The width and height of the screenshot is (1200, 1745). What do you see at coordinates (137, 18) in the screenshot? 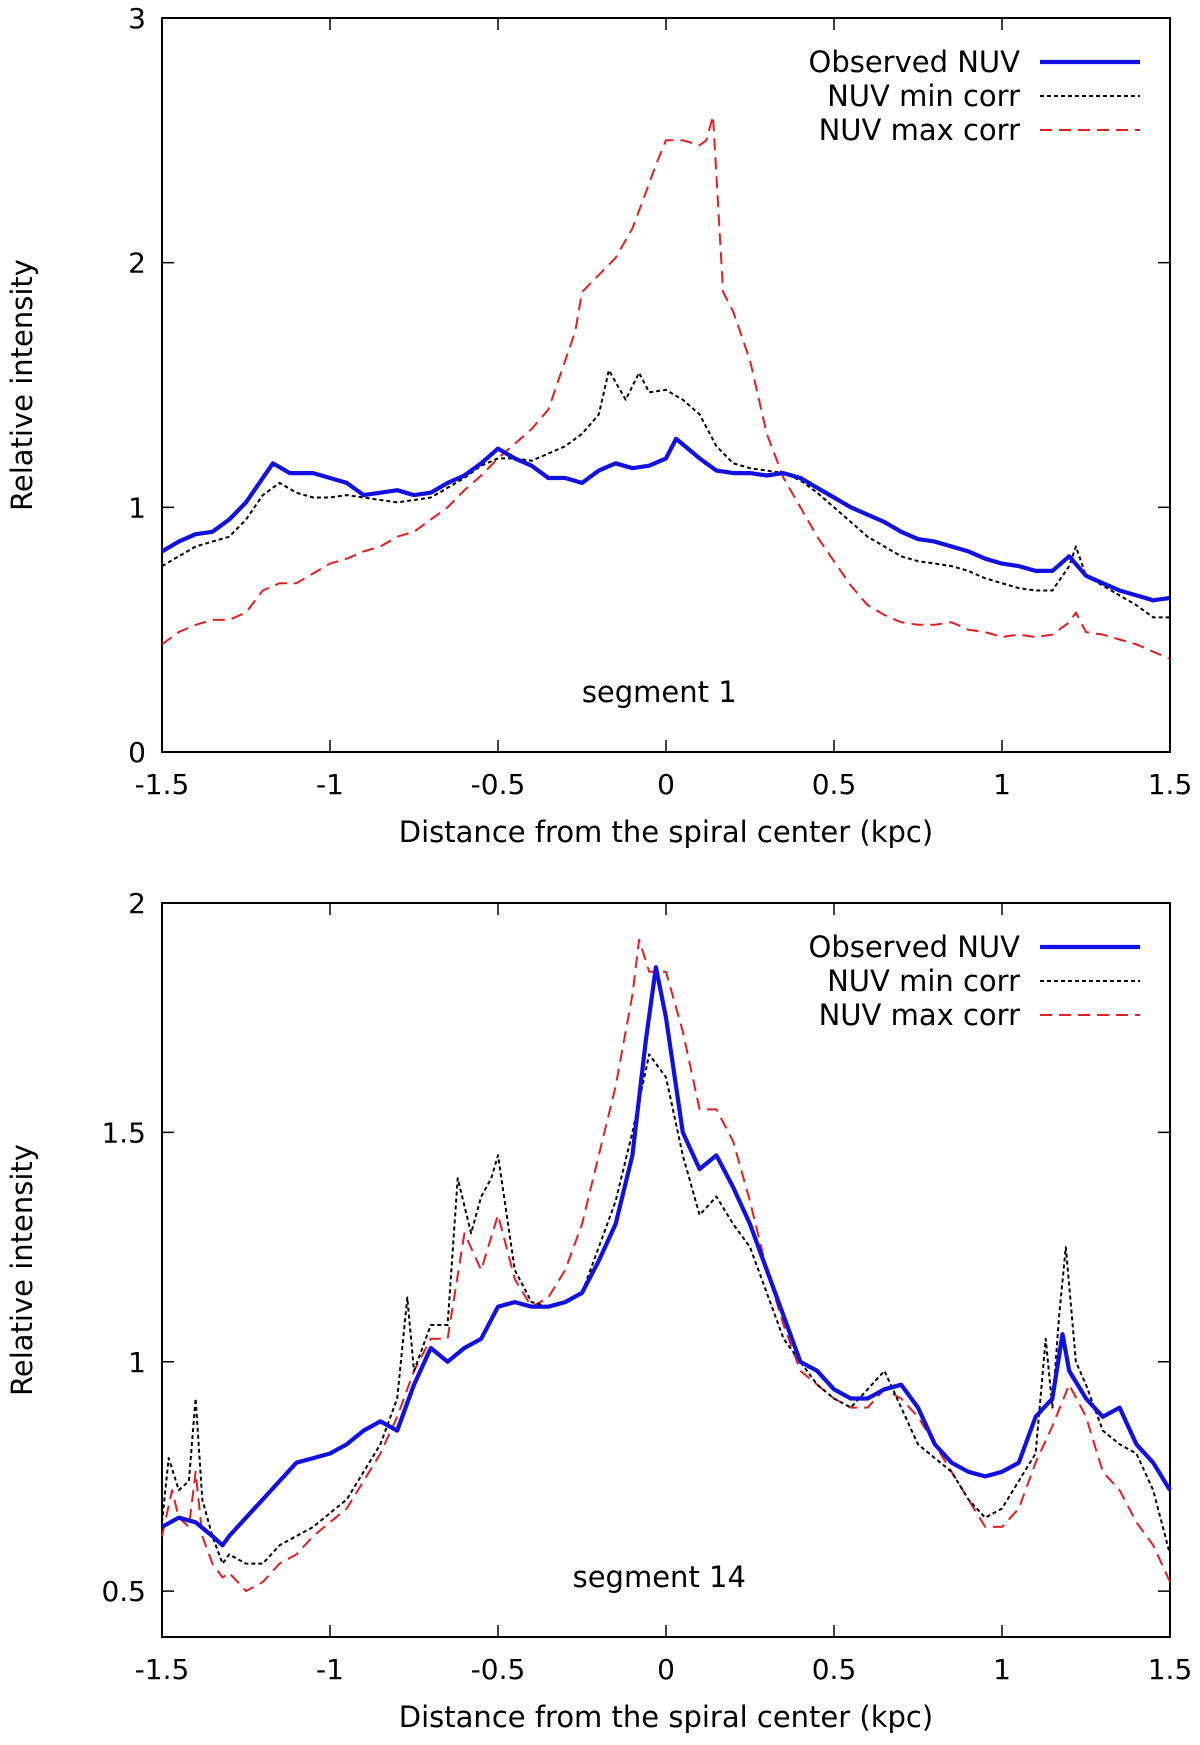
I see `y-tick-label: 3` at bounding box center [137, 18].